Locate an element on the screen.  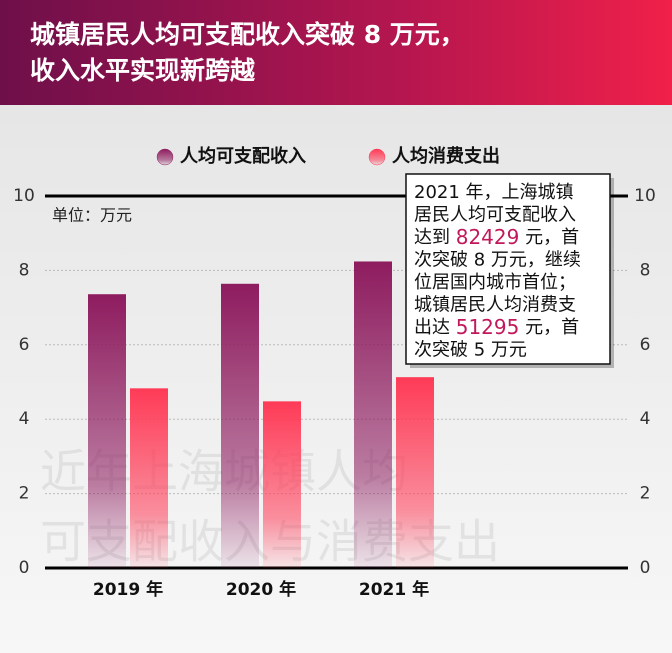
annotation-text: 次突破 5 万元 is located at coordinates (470, 350).